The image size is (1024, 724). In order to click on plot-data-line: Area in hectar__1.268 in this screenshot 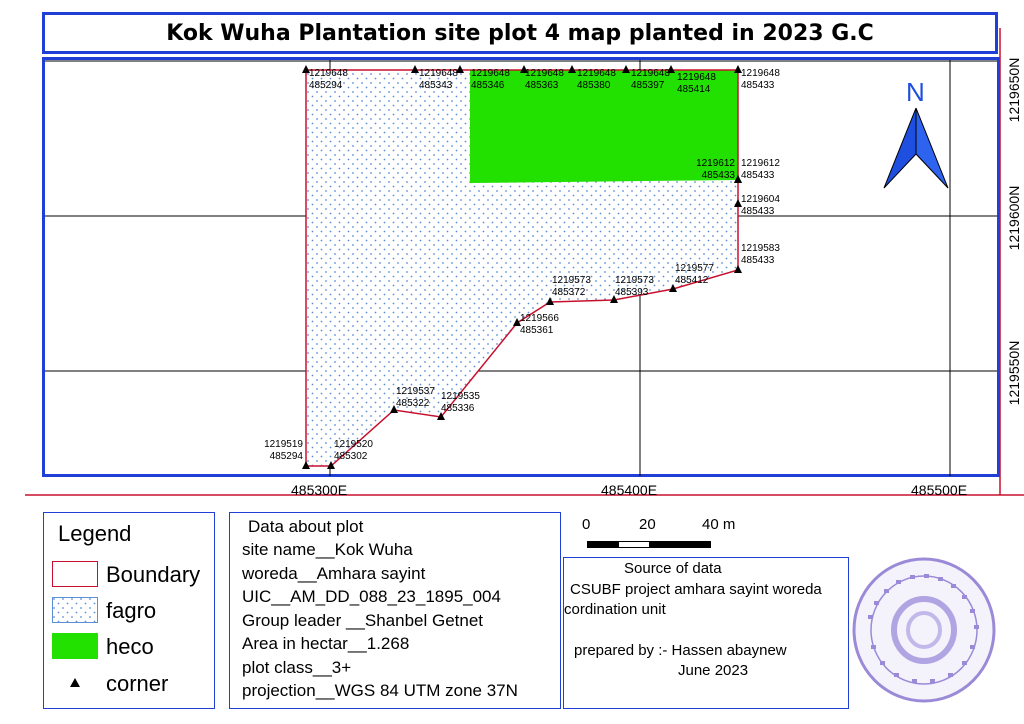, I will do `click(326, 643)`.